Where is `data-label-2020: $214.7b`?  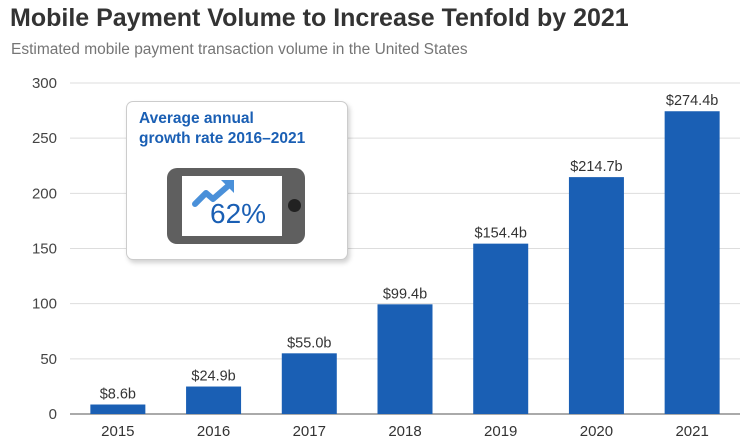 data-label-2020: $214.7b is located at coordinates (596, 167).